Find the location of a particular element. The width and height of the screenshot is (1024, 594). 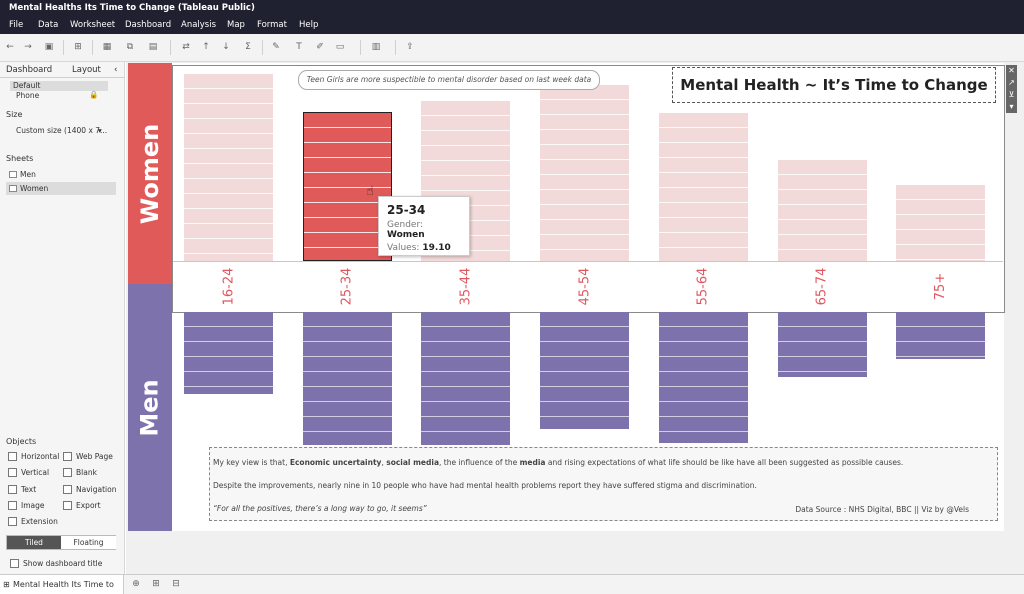

clear-sheet-icon: ▤ is located at coordinates (153, 47).